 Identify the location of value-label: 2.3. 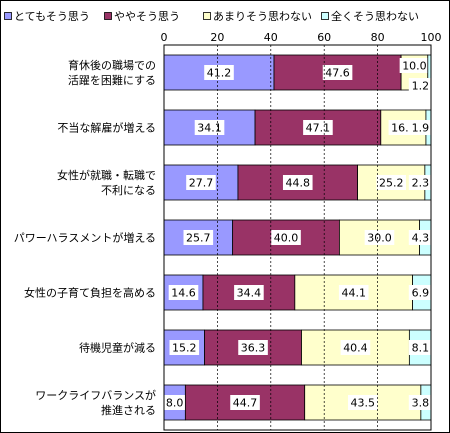
(421, 183).